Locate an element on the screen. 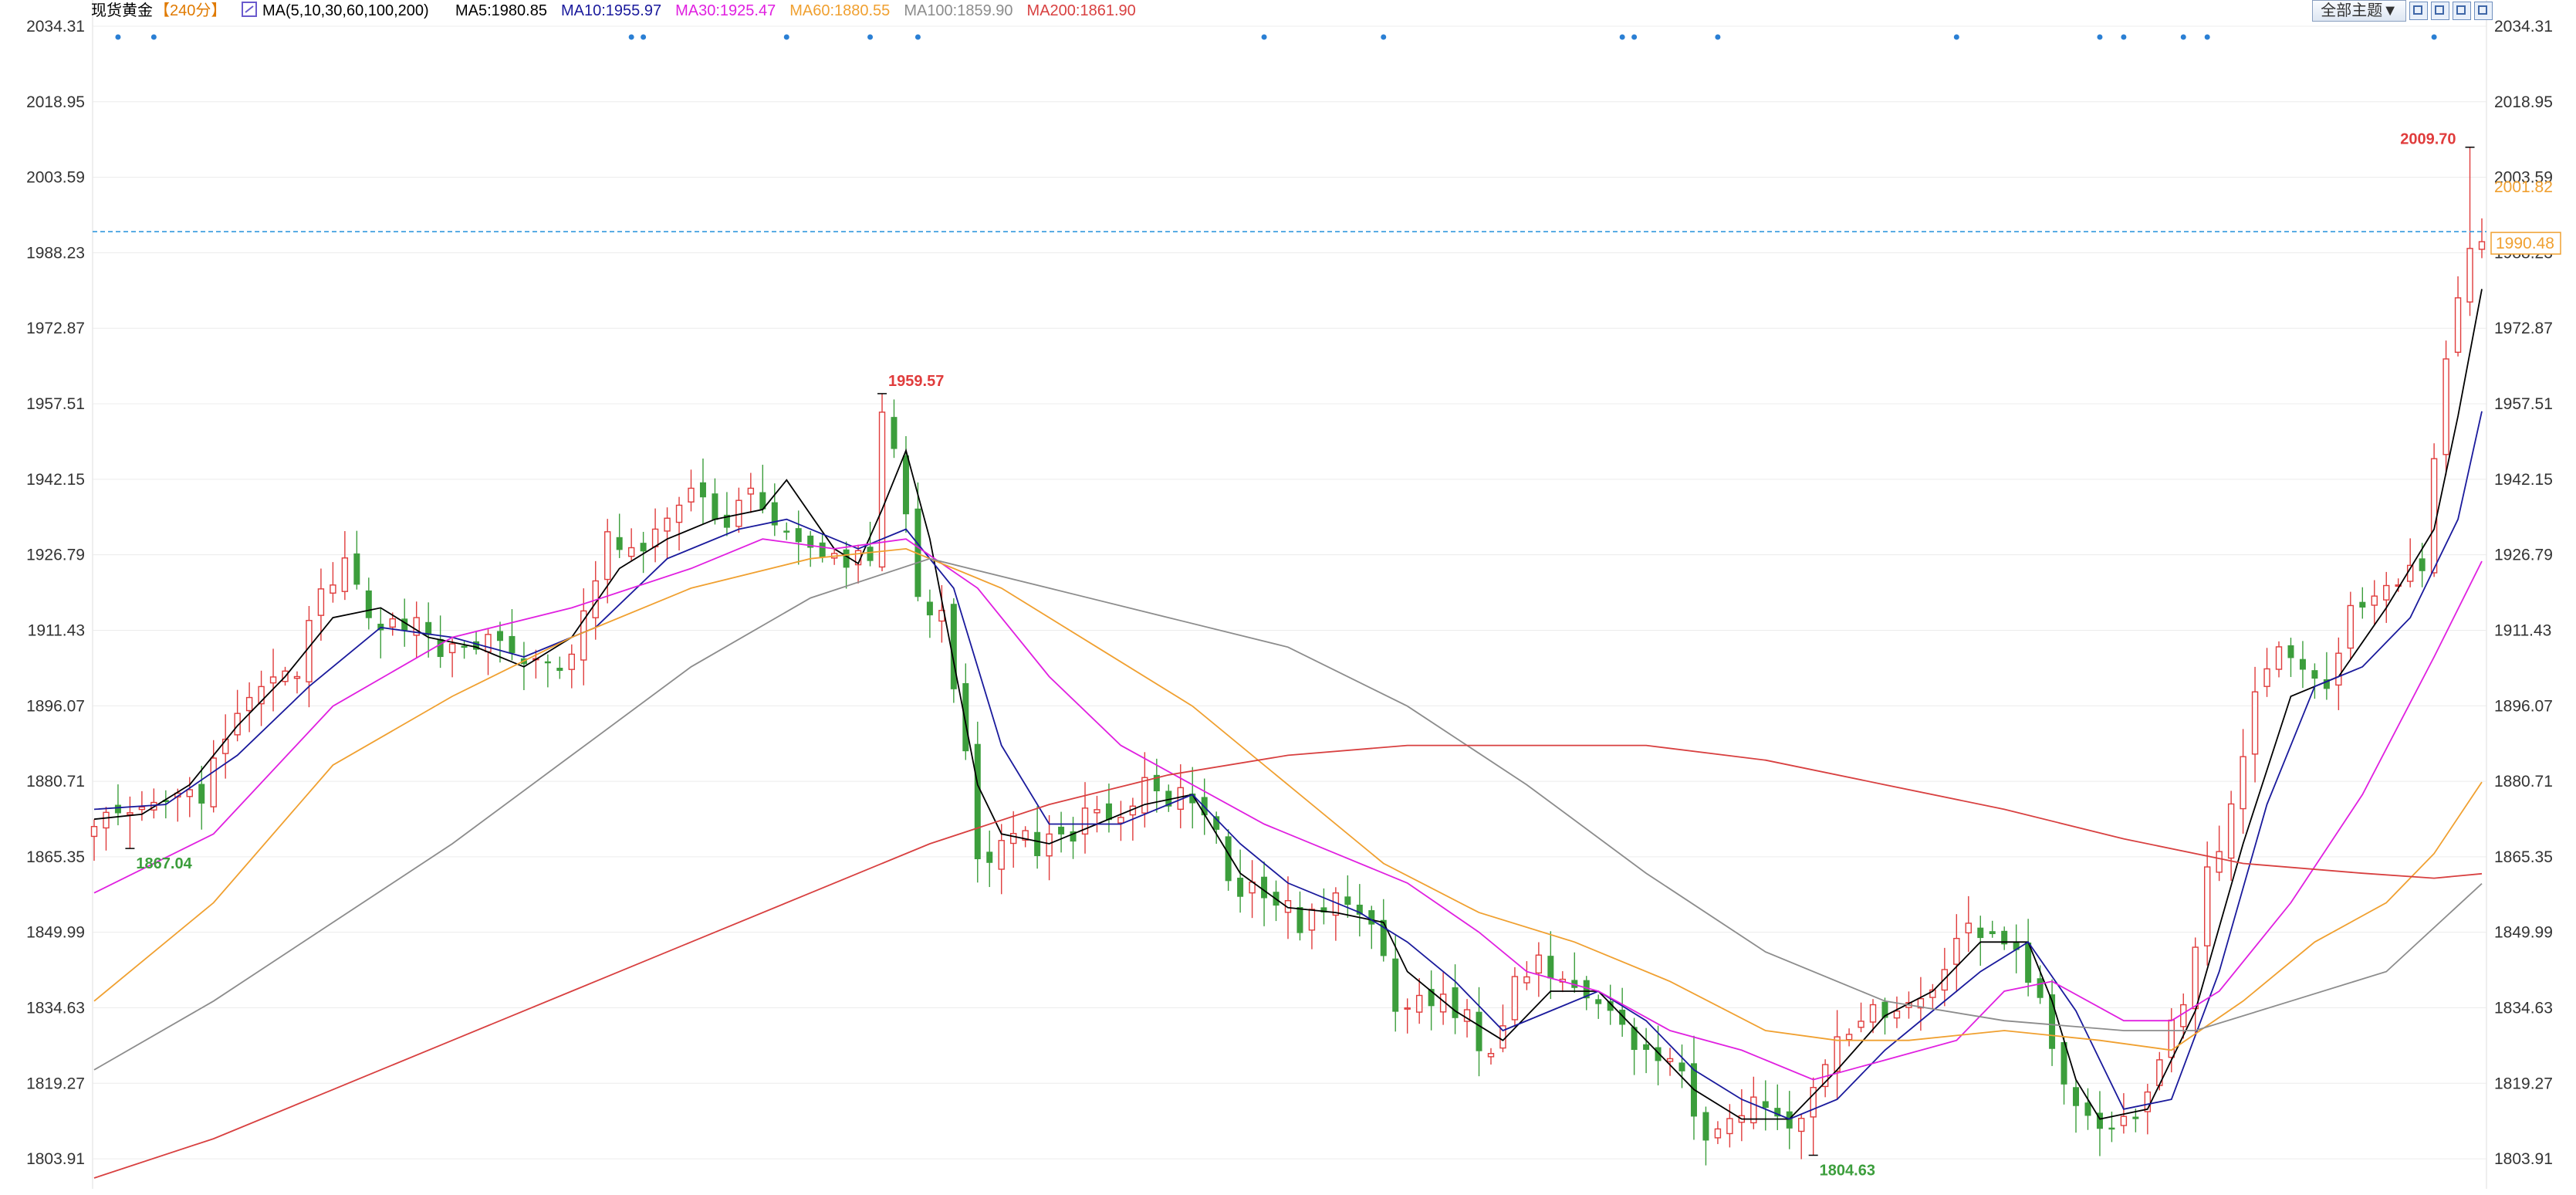  play-icon is located at coordinates (2462, 11).